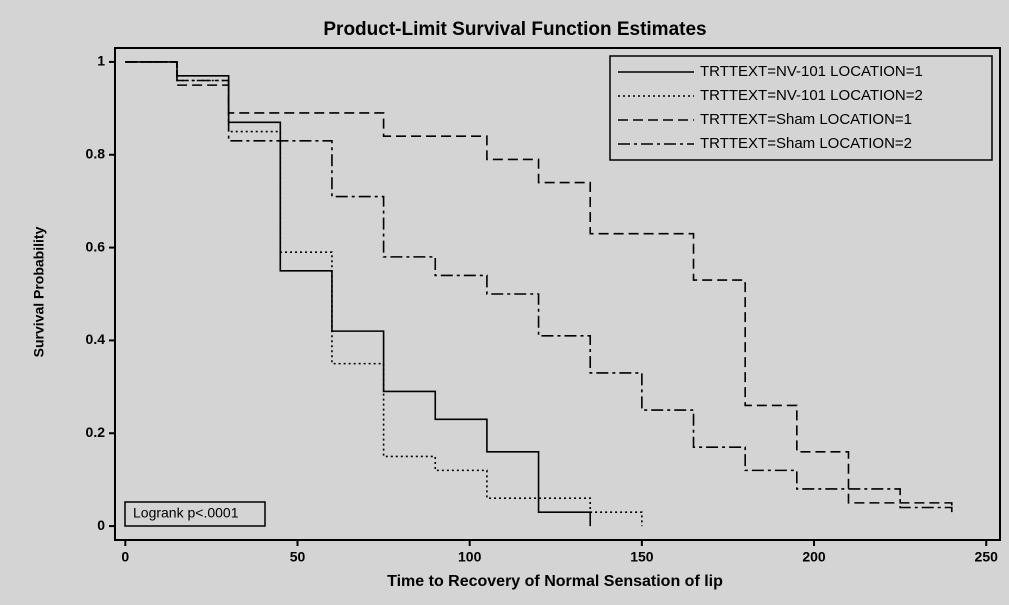 The height and width of the screenshot is (605, 1009). Describe the element at coordinates (298, 557) in the screenshot. I see `x-tick-label: 50` at that location.